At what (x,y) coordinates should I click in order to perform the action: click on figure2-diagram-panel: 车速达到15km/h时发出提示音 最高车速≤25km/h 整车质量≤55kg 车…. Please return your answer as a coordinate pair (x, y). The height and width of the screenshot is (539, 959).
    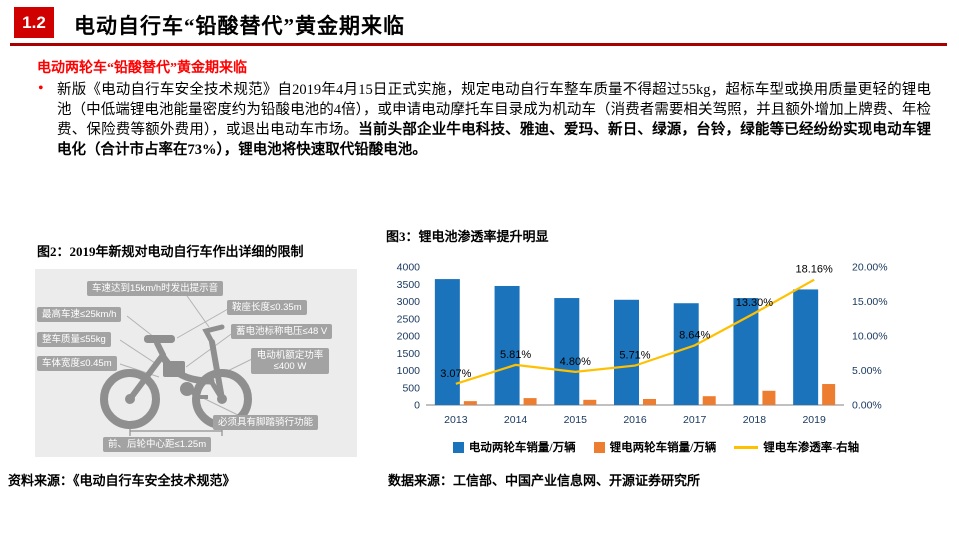
    Looking at the image, I should click on (196, 363).